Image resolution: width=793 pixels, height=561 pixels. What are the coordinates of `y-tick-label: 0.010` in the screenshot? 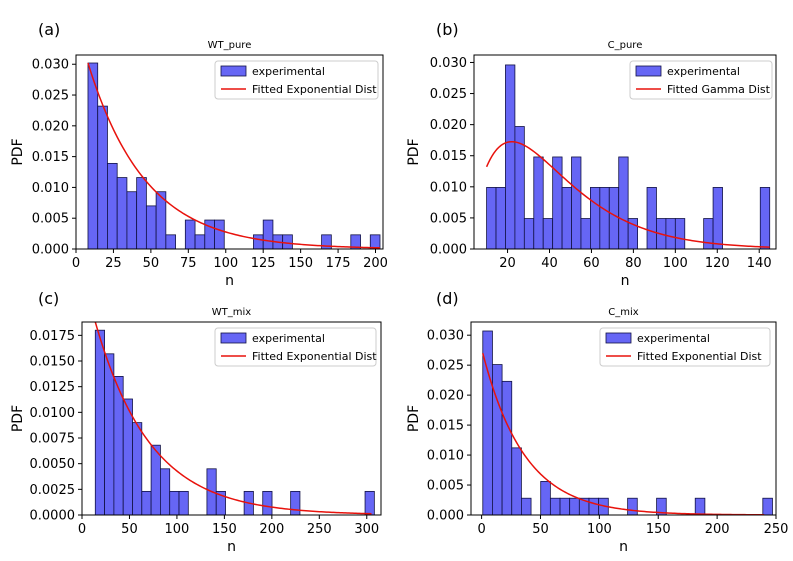 It's located at (448, 187).